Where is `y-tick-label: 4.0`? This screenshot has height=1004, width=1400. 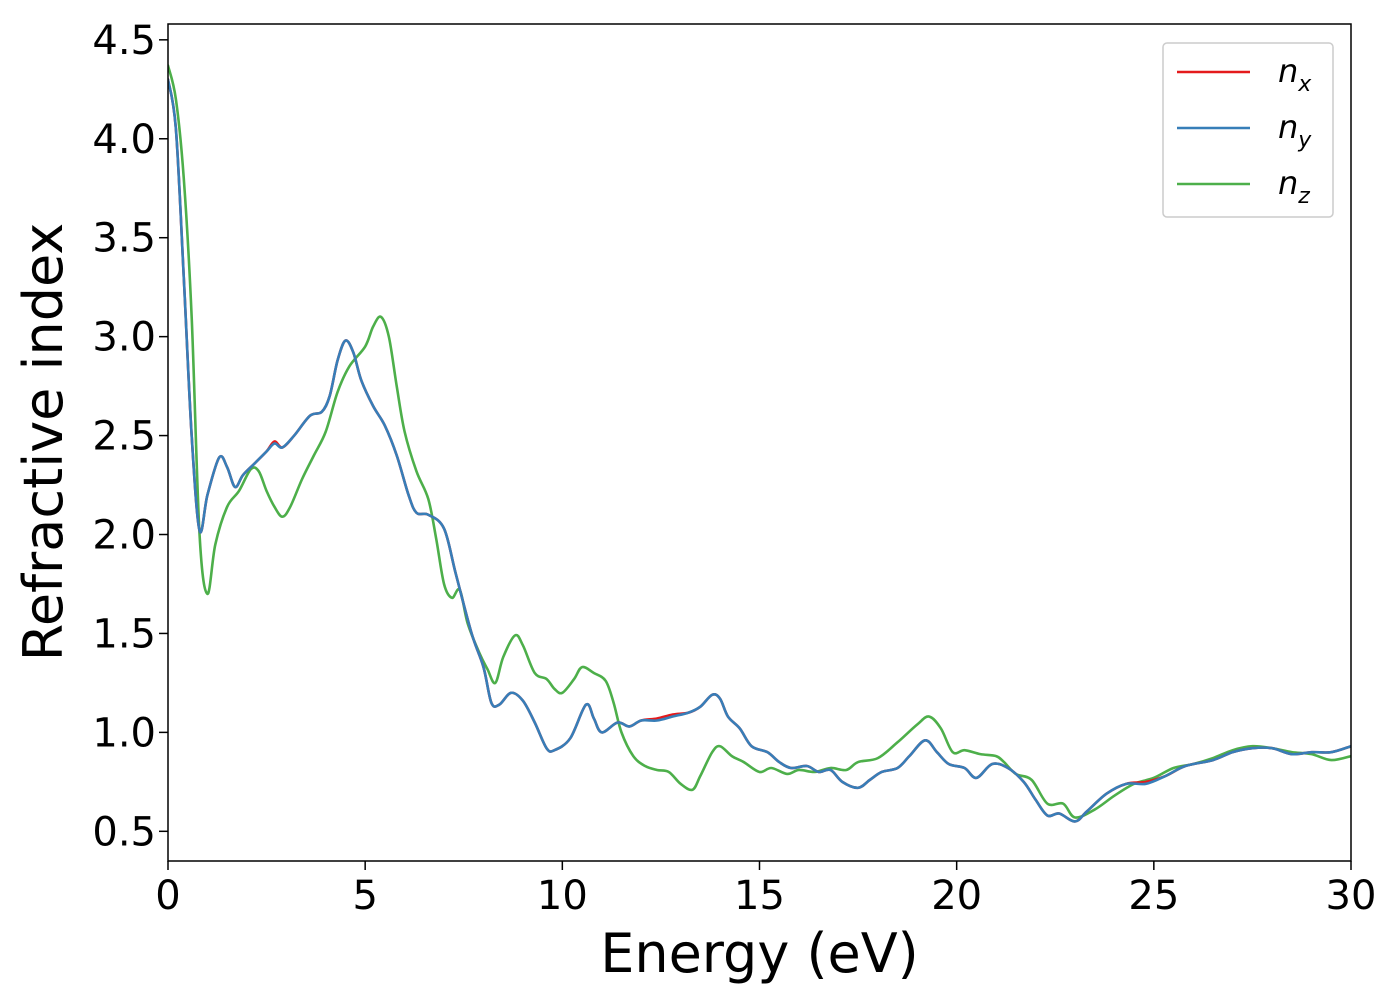 y-tick-label: 4.0 is located at coordinates (124, 140).